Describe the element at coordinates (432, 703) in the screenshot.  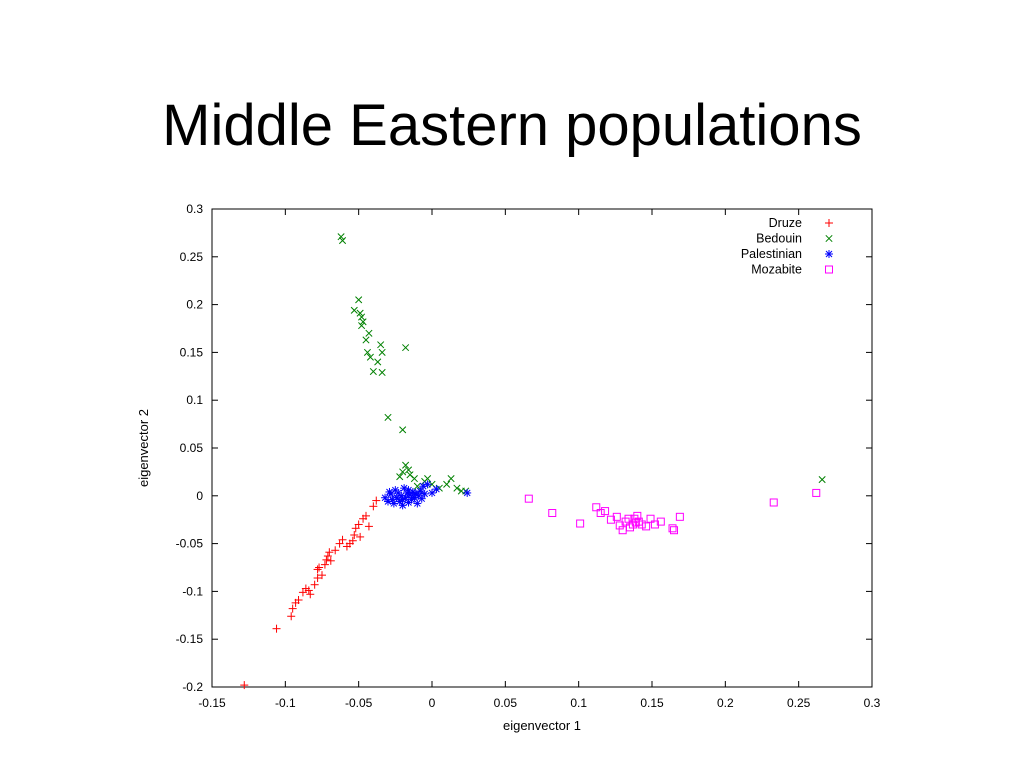
I see `x-tick-label: 0` at that location.